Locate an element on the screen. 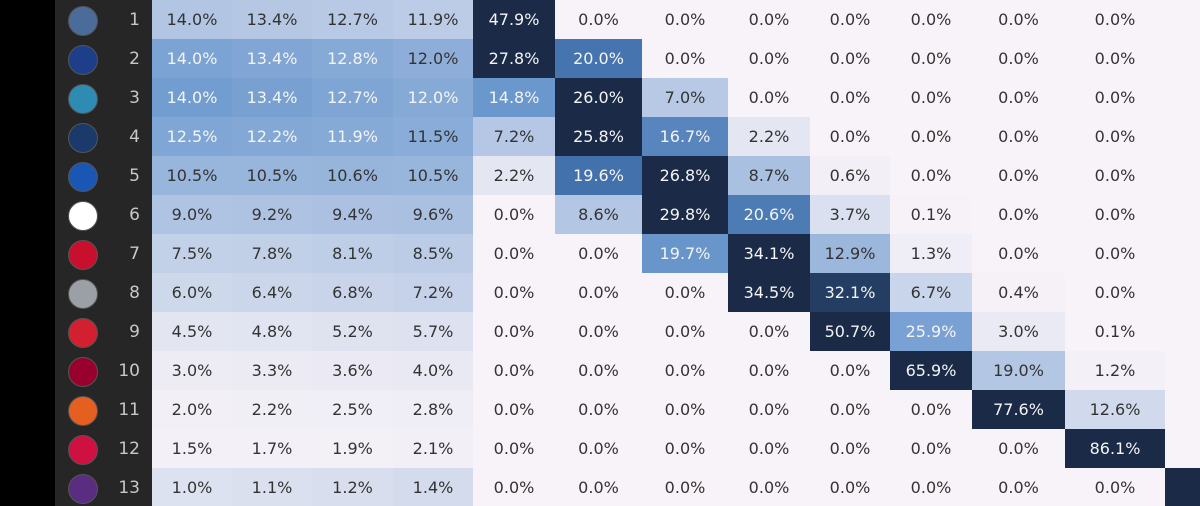  heatmap-cell: 26.8% is located at coordinates (685, 175).